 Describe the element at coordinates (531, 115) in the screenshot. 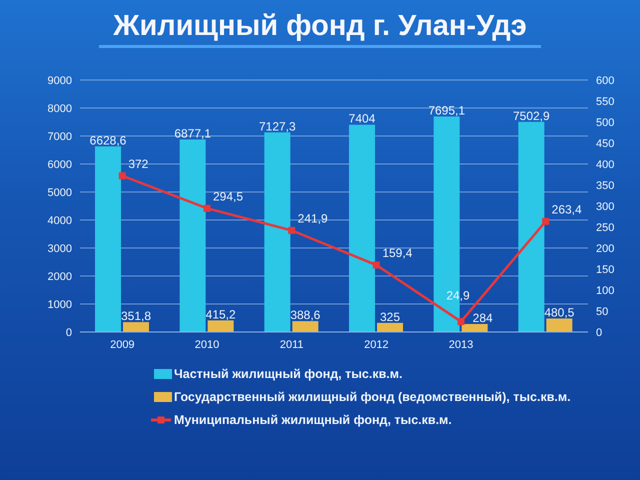

I see `data-label: 7502,9` at that location.